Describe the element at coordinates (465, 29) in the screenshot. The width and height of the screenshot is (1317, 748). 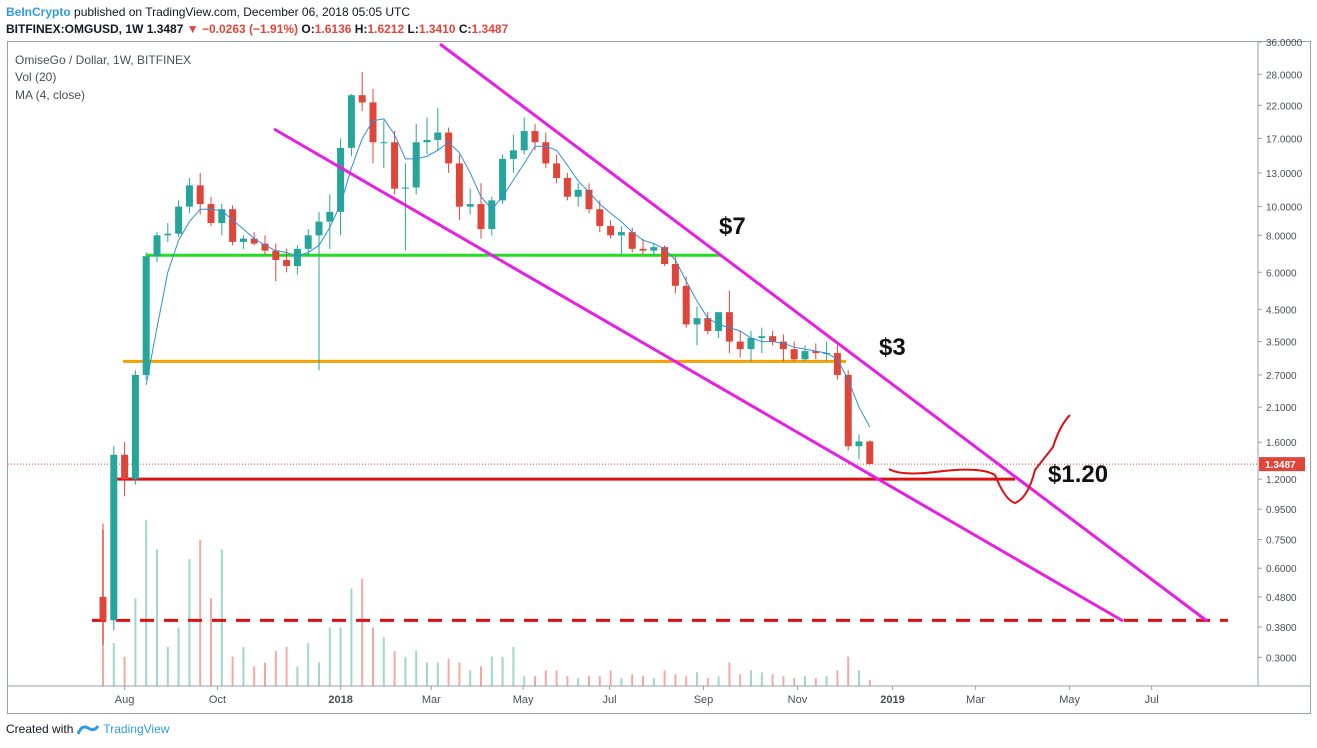
I see `close-label: C:` at that location.